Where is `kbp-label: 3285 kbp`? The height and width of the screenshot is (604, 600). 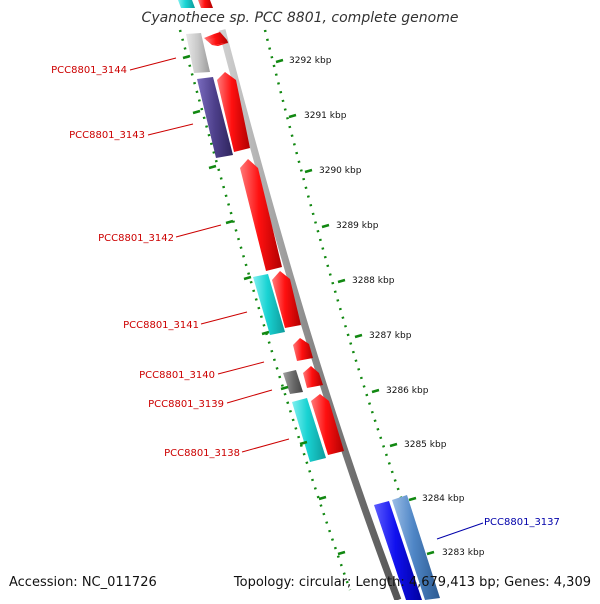 kbp-label: 3285 kbp is located at coordinates (425, 445).